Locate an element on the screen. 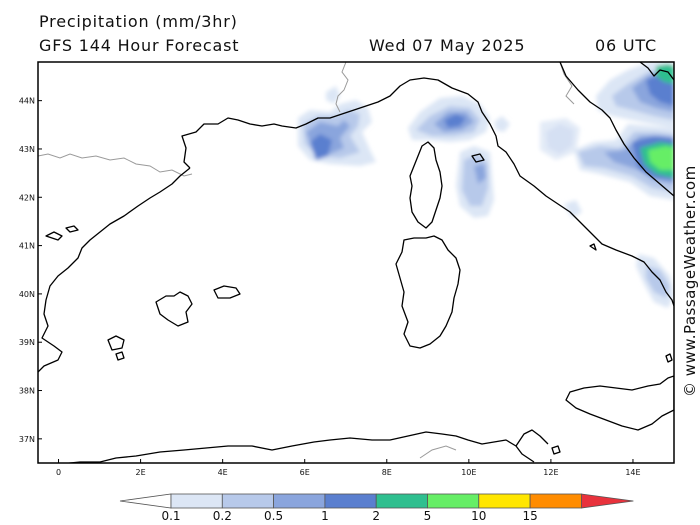  longitude-axis: 0 2E 4E 6E 8E 10E 12E 14E is located at coordinates (348, 468).